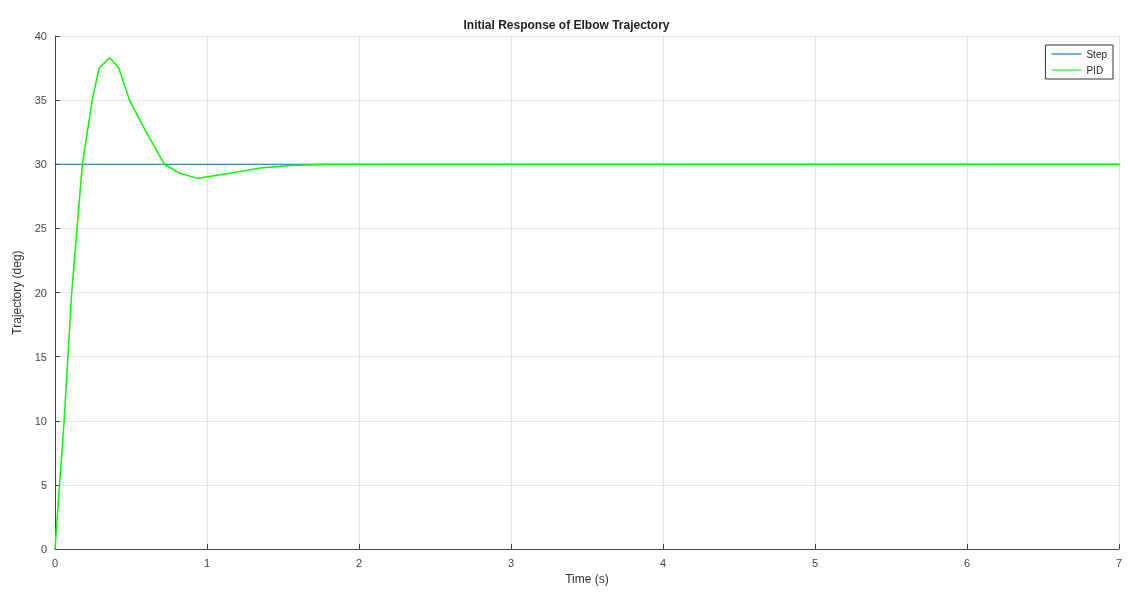 This screenshot has height=592, width=1133. What do you see at coordinates (1119, 562) in the screenshot?
I see `x-tick-label: 7` at bounding box center [1119, 562].